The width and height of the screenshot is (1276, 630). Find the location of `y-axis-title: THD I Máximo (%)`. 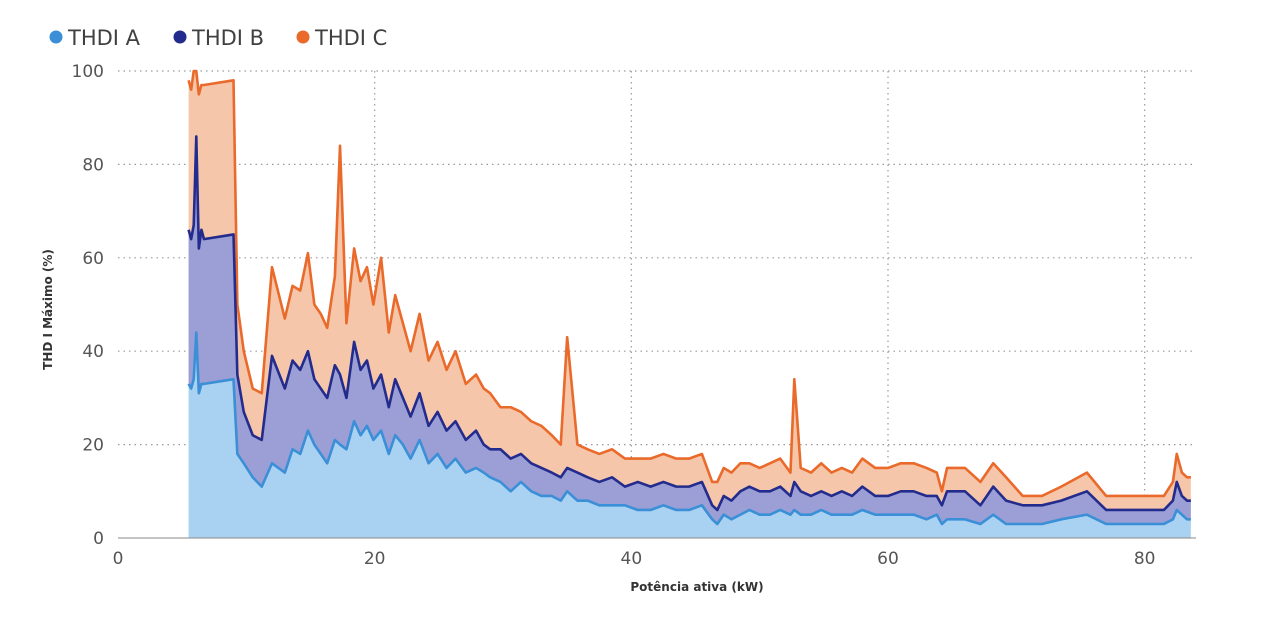

y-axis-title: THD I Máximo (%) is located at coordinates (48, 309).